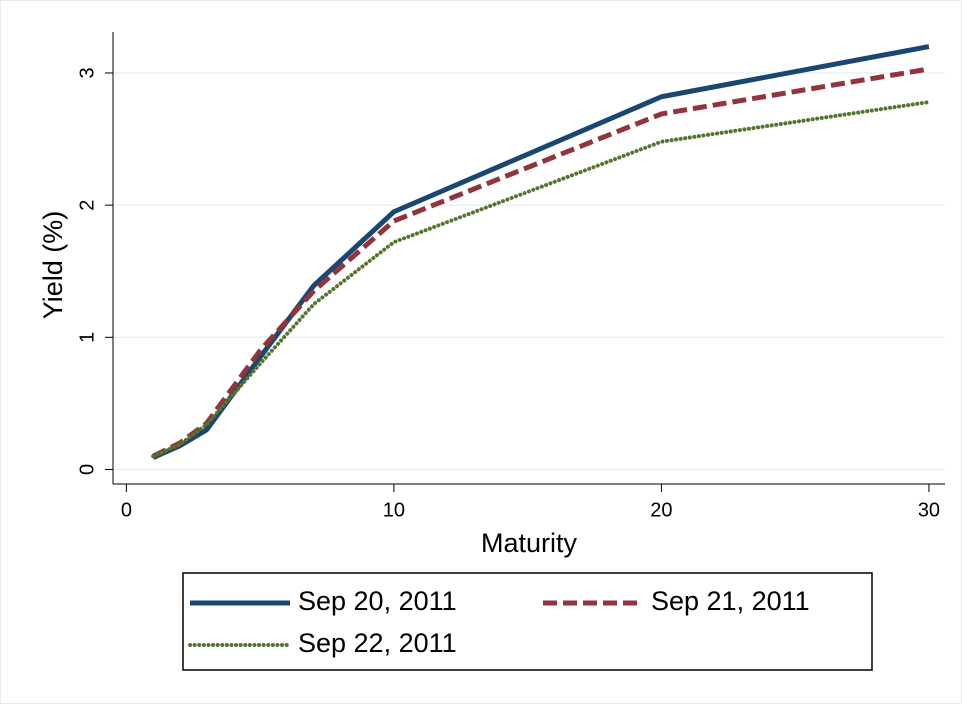 The width and height of the screenshot is (962, 704). Describe the element at coordinates (377, 643) in the screenshot. I see `legend-label: Sep 22, 2011` at that location.